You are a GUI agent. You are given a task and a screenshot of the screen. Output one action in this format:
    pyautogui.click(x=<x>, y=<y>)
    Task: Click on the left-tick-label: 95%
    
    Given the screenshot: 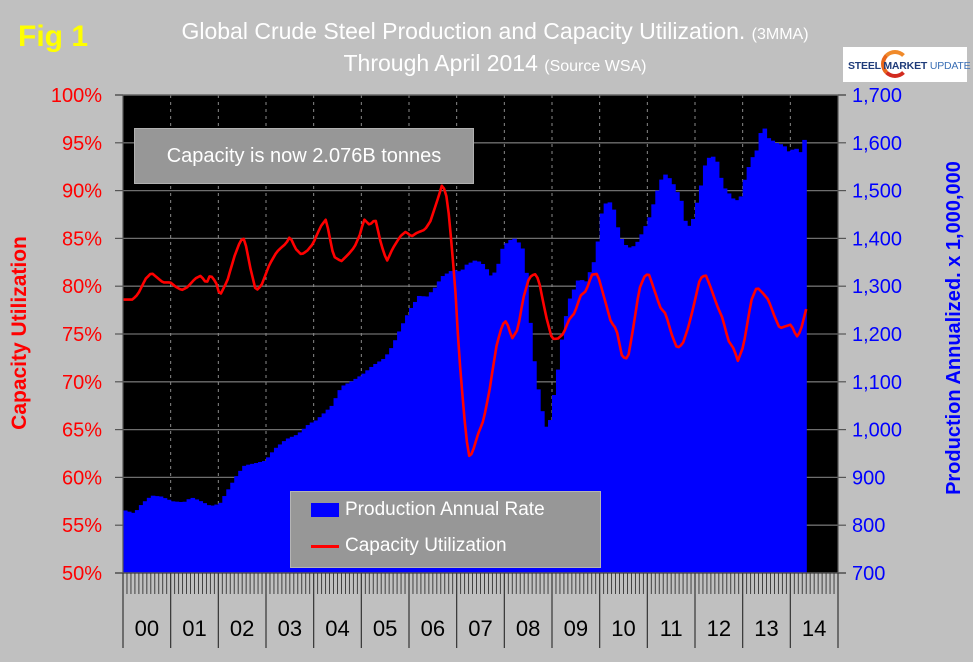 What is the action you would take?
    pyautogui.click(x=82, y=144)
    